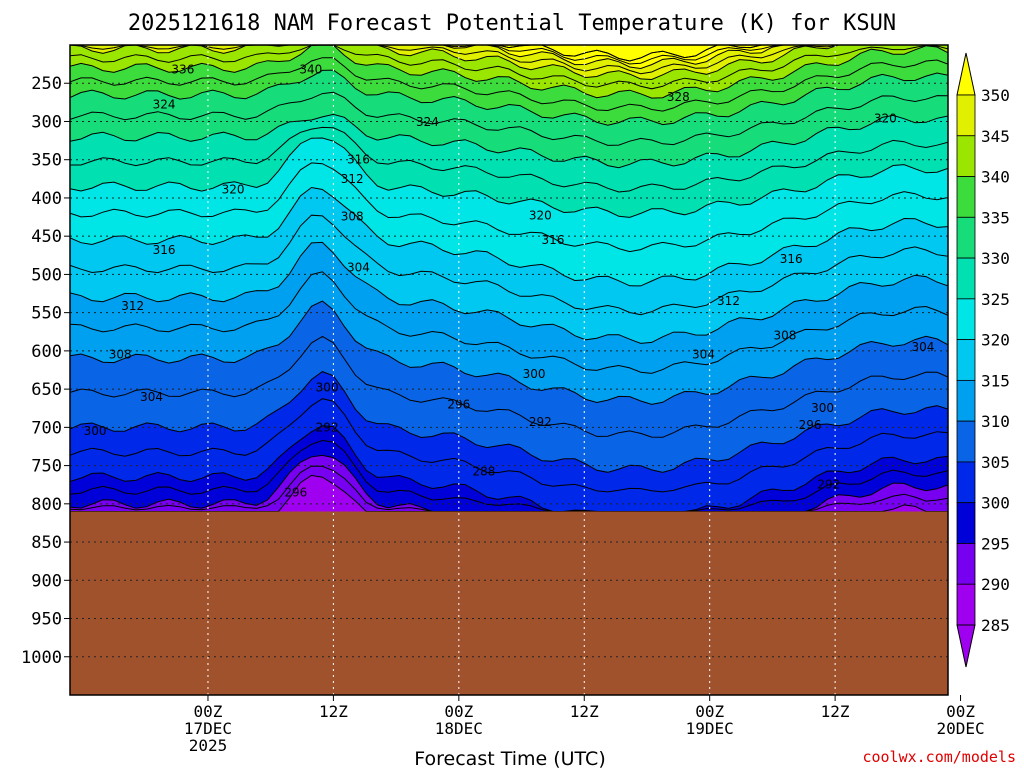  I want to click on colorbar-label: 290, so click(995, 584).